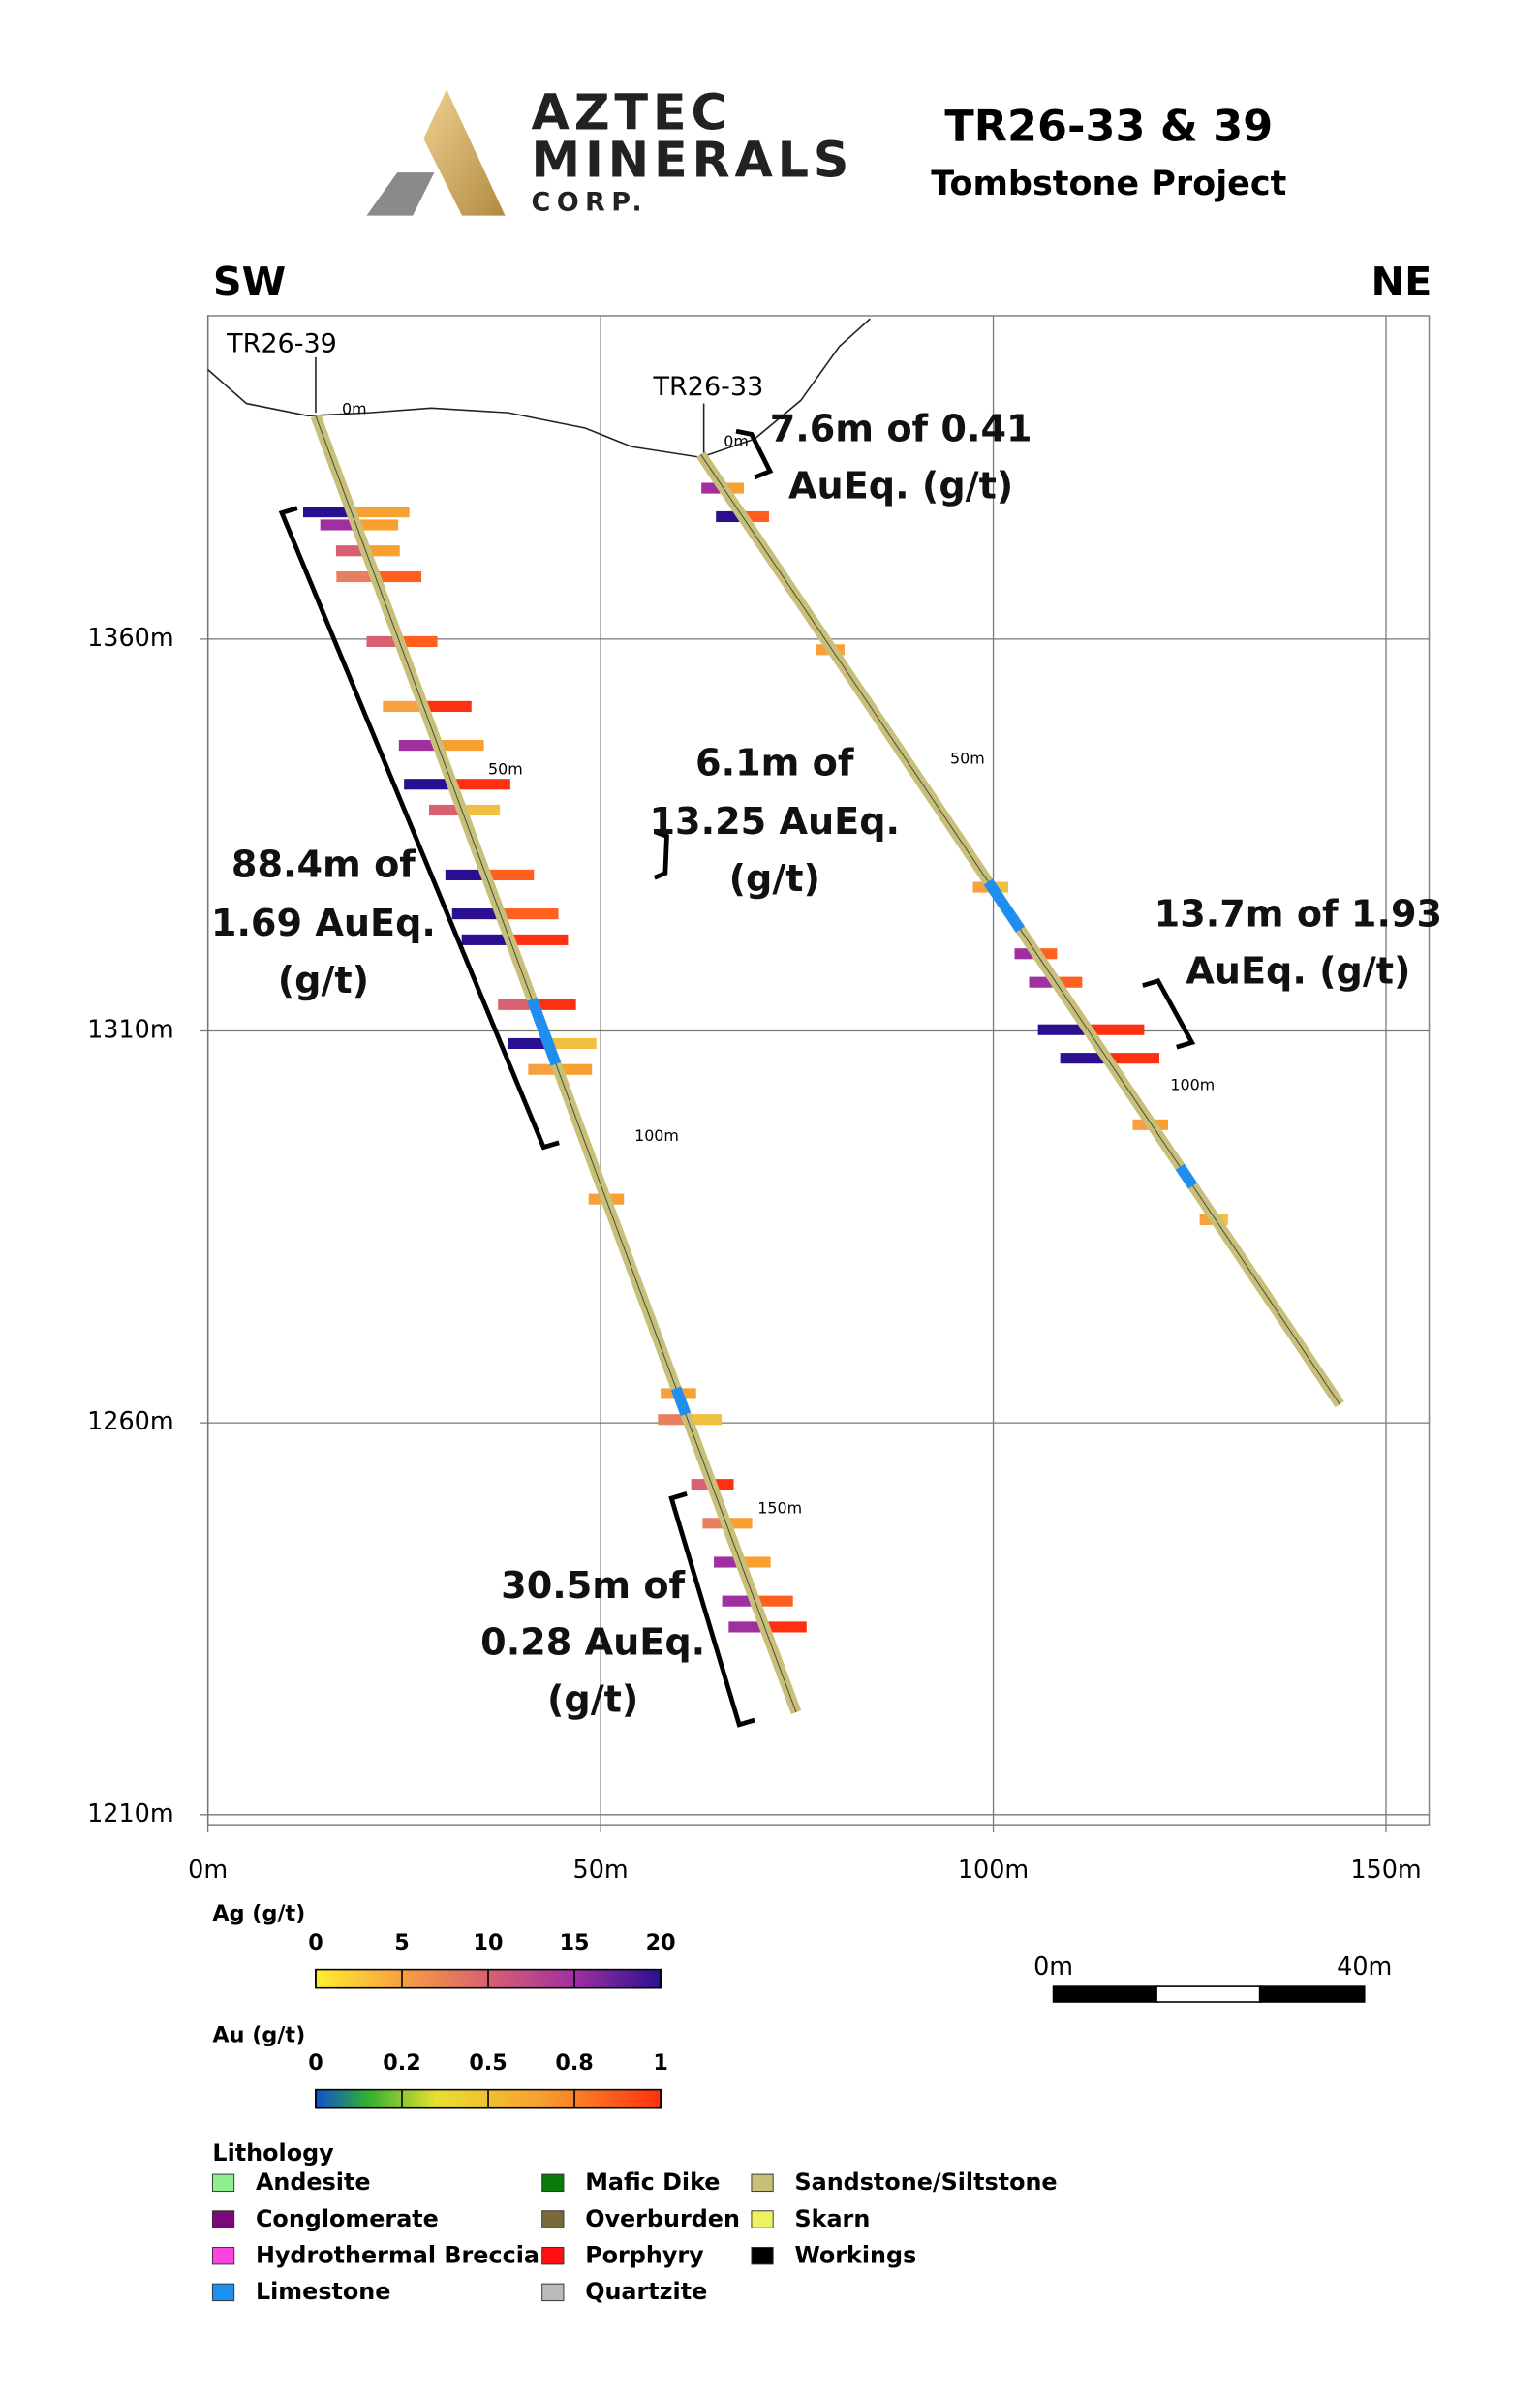 This screenshot has height=2397, width=1540. Describe the element at coordinates (1298, 914) in the screenshot. I see `intercept-label: 13.7m of 1.93` at that location.